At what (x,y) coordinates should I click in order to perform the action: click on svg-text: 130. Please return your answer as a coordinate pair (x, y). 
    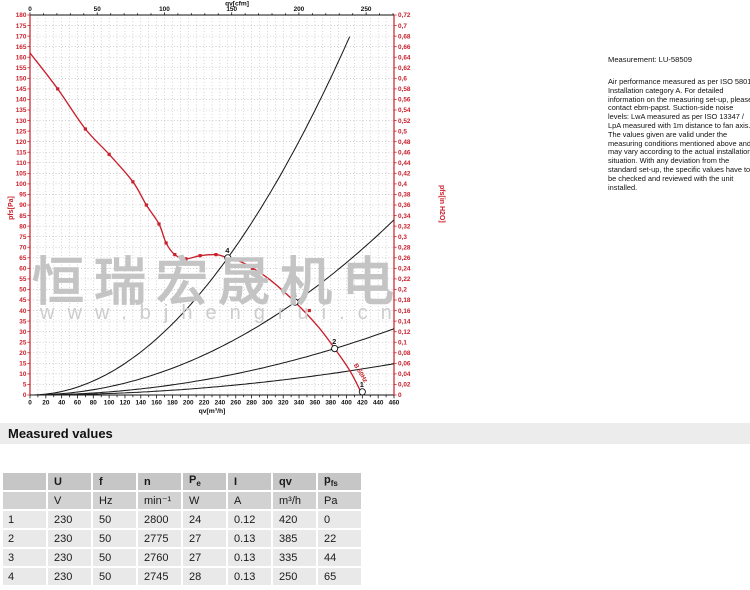
    Looking at the image, I should click on (21, 121).